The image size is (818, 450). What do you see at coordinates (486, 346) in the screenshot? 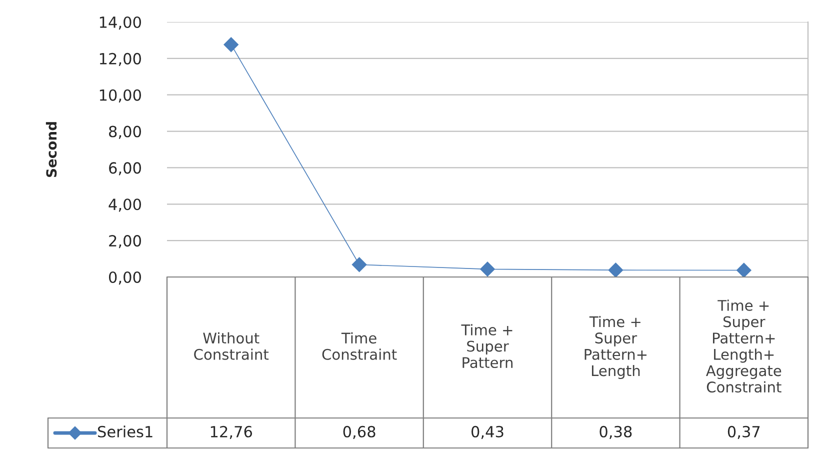
I see `x-tick-label: Time + Super Pattern` at bounding box center [486, 346].